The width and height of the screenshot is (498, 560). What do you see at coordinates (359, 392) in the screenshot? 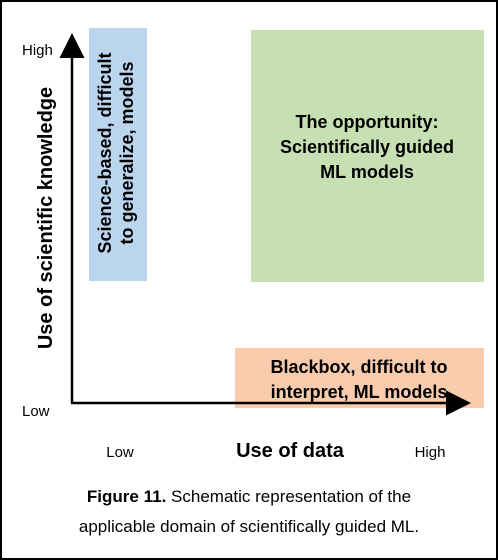
I see `box-text: interpret, ML models` at bounding box center [359, 392].